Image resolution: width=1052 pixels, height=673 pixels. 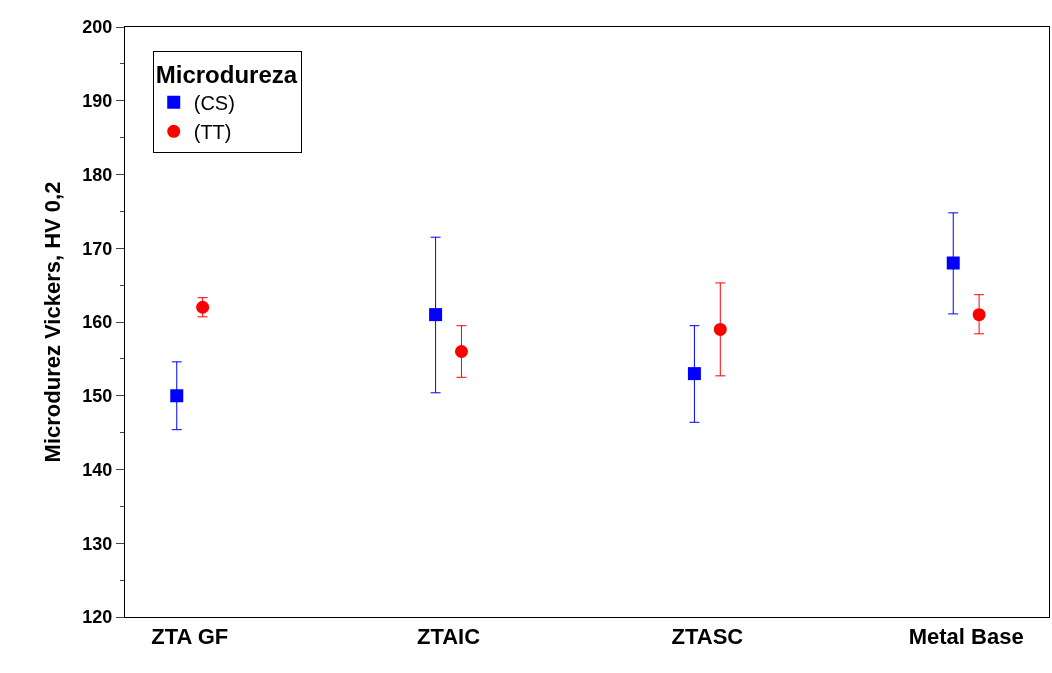 What do you see at coordinates (97, 174) in the screenshot?
I see `y-tick-label: 180` at bounding box center [97, 174].